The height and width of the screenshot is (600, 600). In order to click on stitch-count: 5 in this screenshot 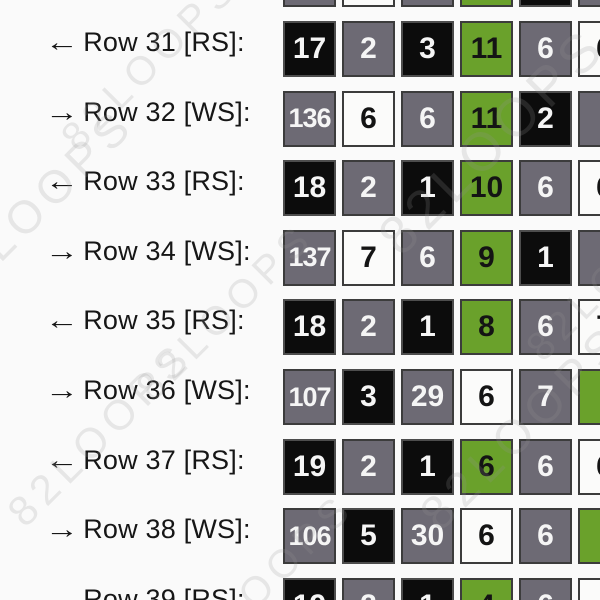, I will do `click(368, 536)`.